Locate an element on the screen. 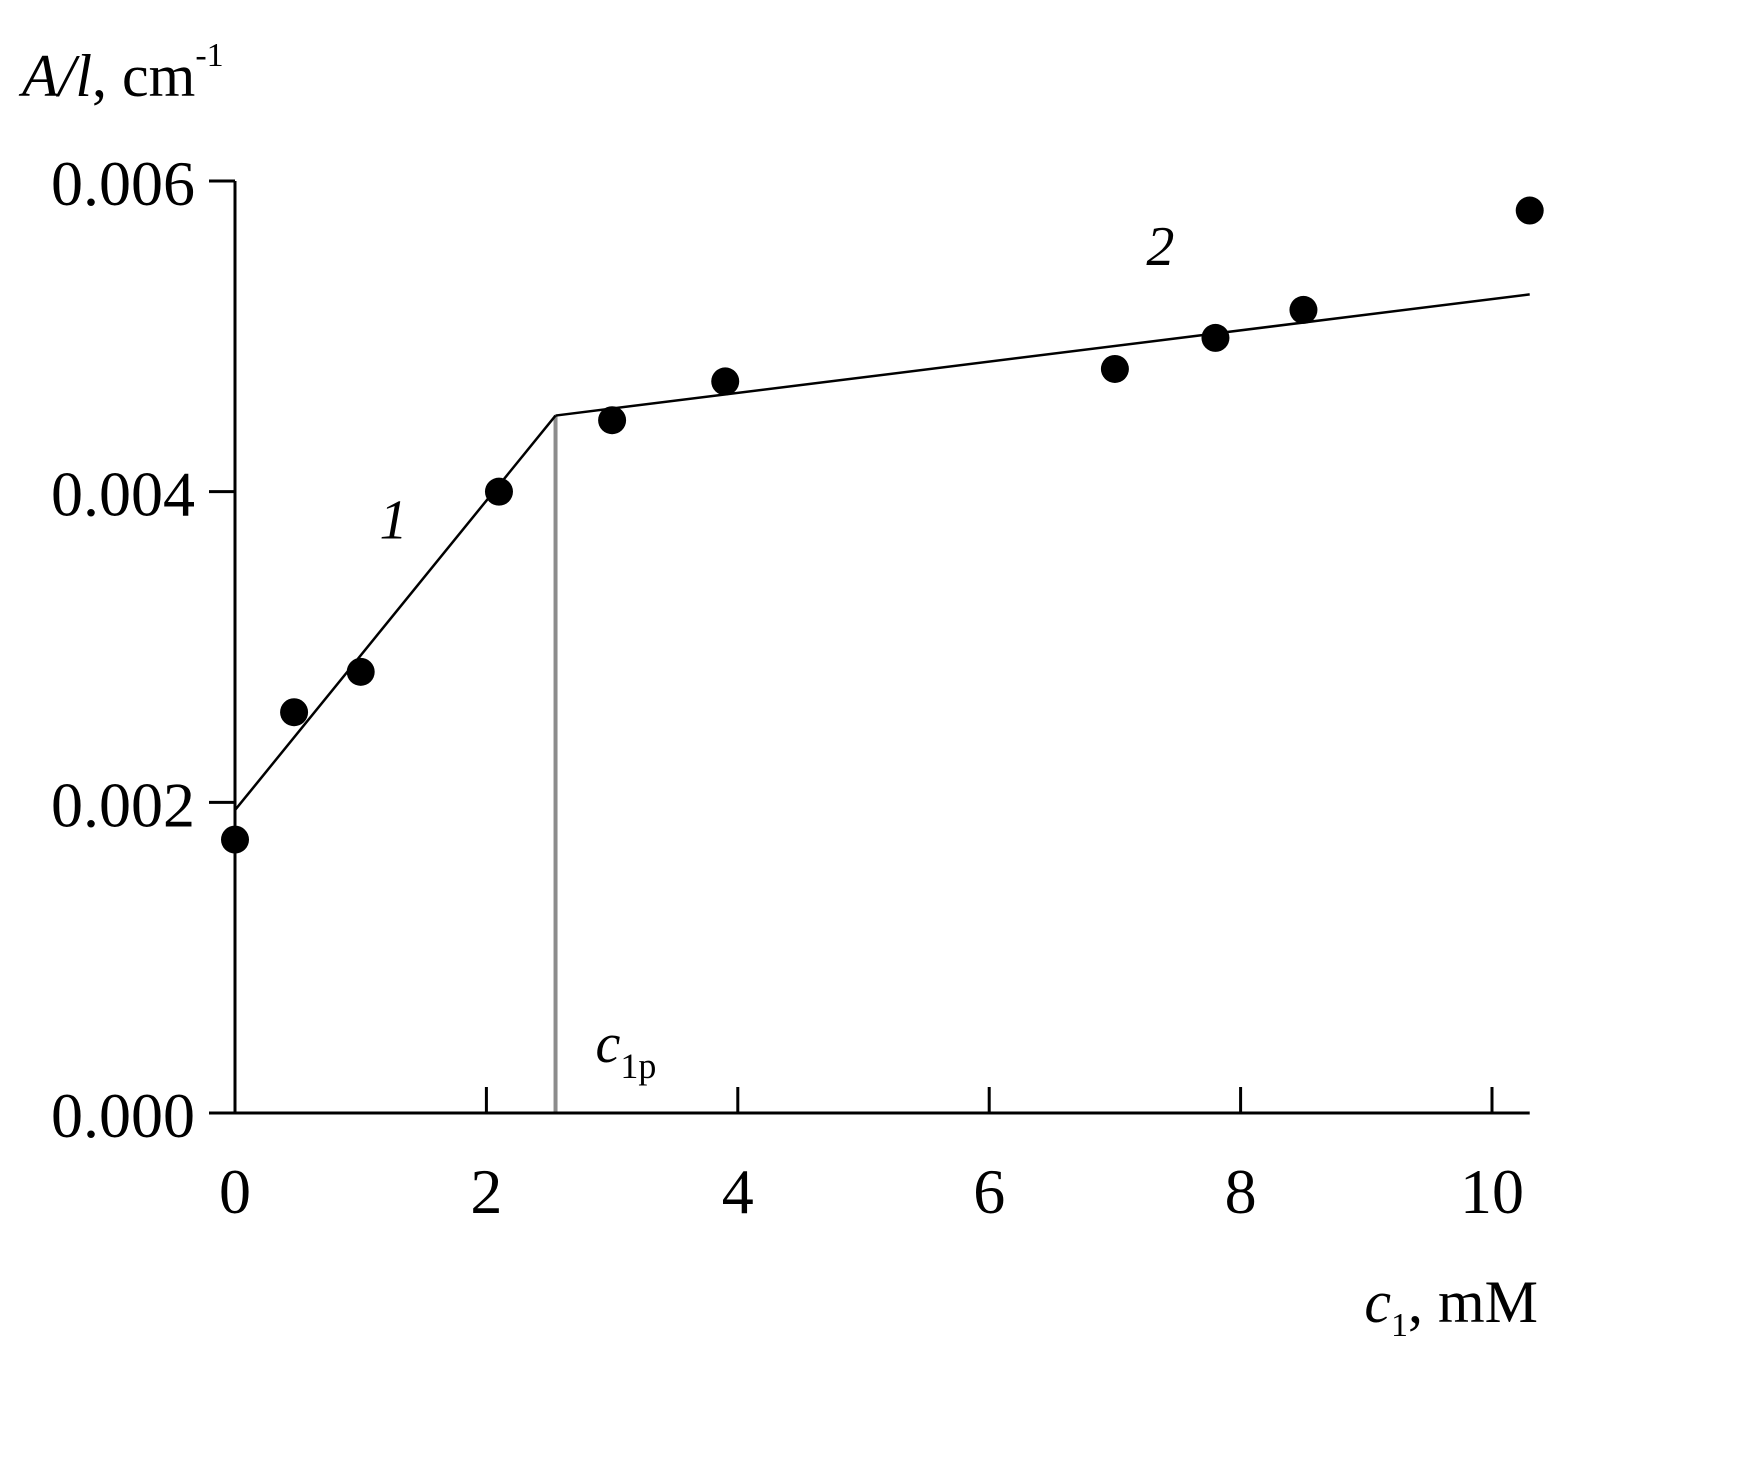 This screenshot has width=1746, height=1484. y-tick-label: 0.006 is located at coordinates (123, 183).